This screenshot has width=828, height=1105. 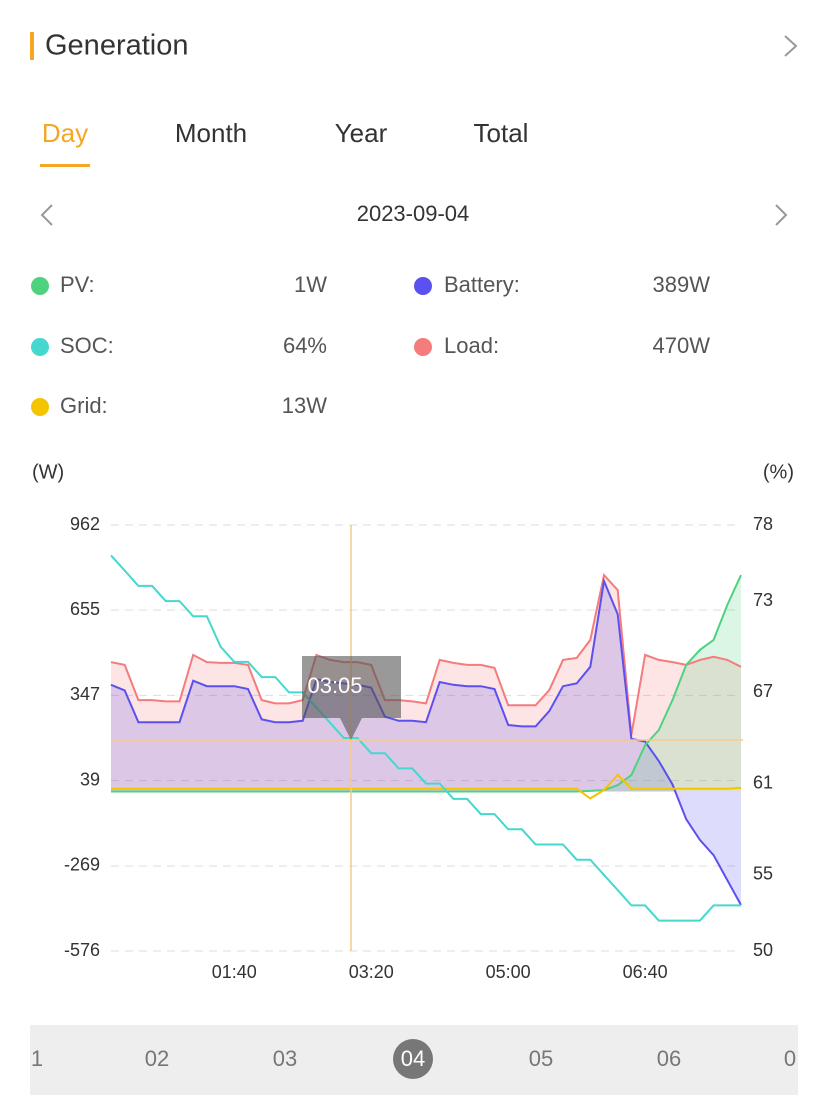 What do you see at coordinates (157, 1058) in the screenshot?
I see `day-label: 02` at bounding box center [157, 1058].